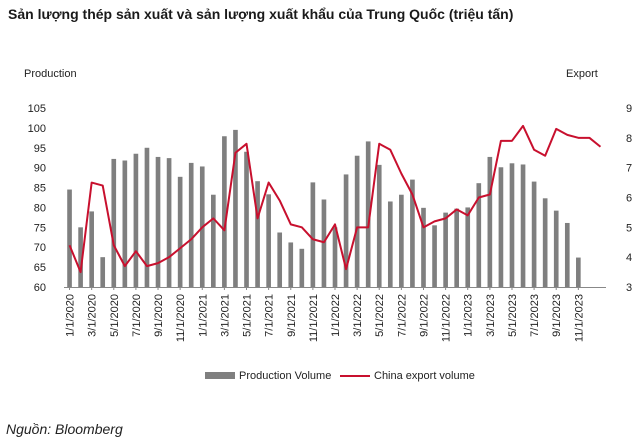 Image resolution: width=640 pixels, height=442 pixels. Describe the element at coordinates (629, 109) in the screenshot. I see `y-right-tick-label: 9` at that location.